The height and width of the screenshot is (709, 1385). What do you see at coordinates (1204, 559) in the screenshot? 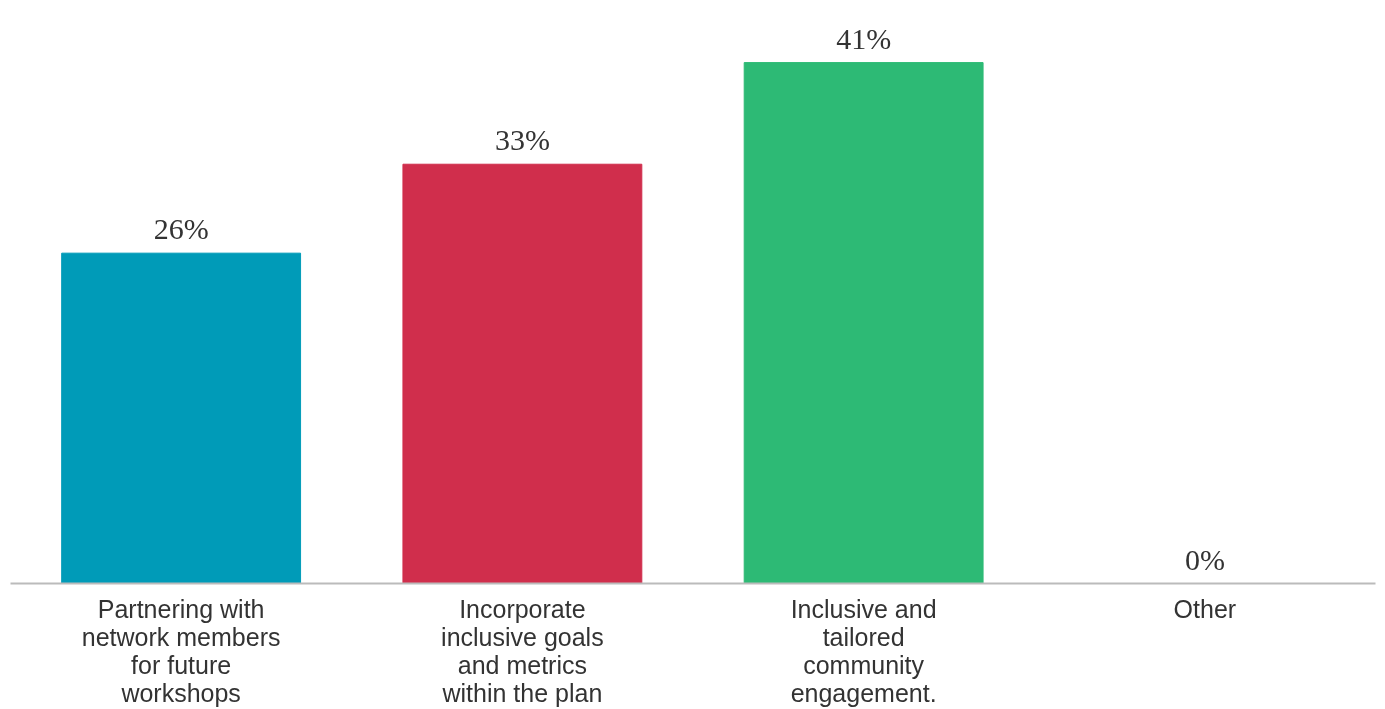
I see `data-label: 0%` at bounding box center [1204, 559].